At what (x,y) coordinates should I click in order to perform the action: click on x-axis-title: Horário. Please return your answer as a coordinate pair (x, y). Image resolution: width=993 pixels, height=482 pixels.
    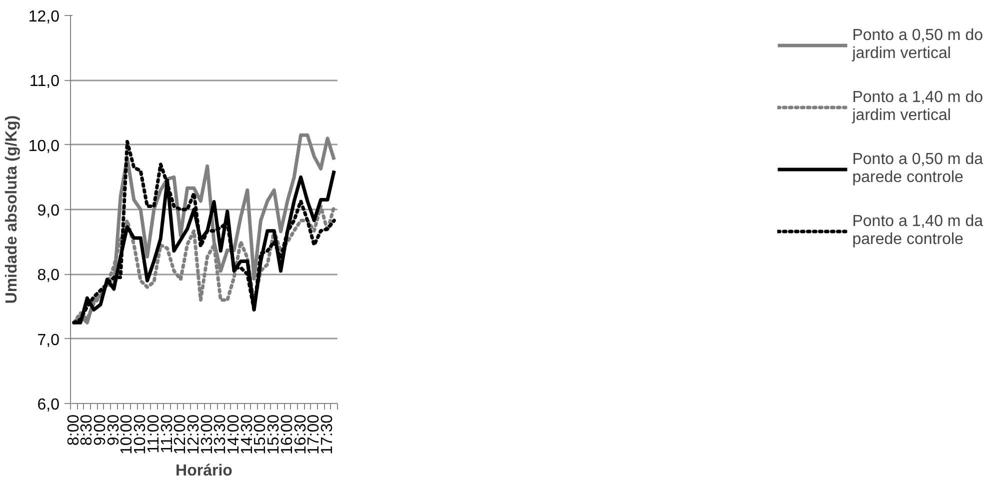
    Looking at the image, I should click on (204, 471).